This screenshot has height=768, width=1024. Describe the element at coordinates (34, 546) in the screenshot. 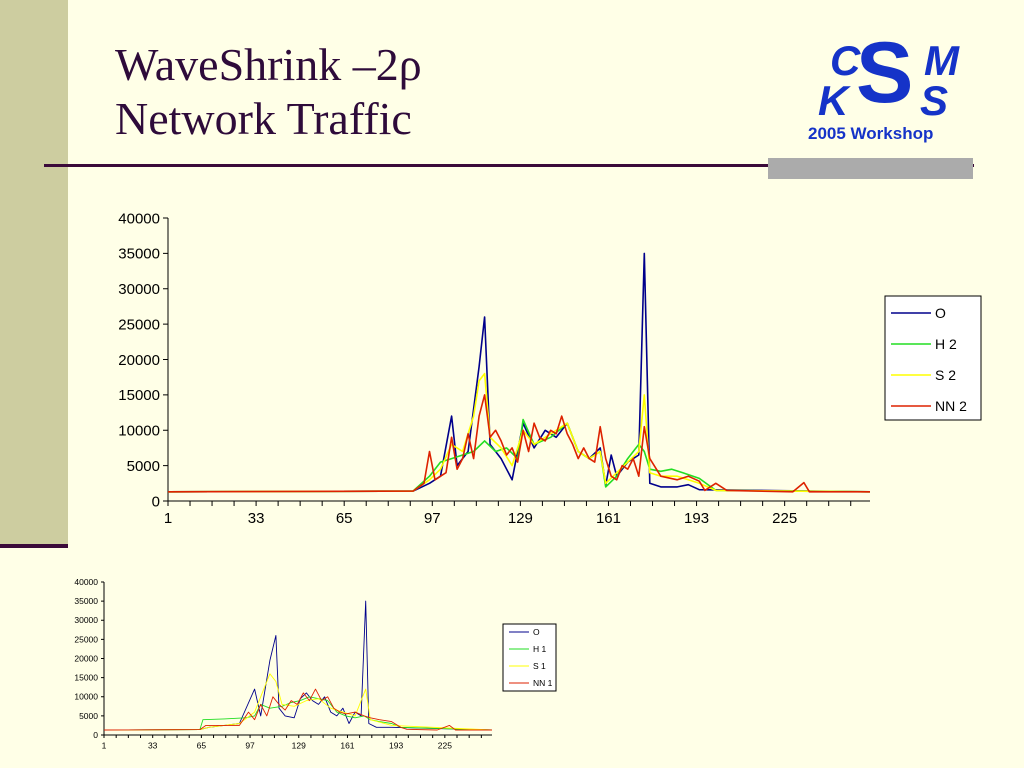

I see `sidebar-rule` at that location.